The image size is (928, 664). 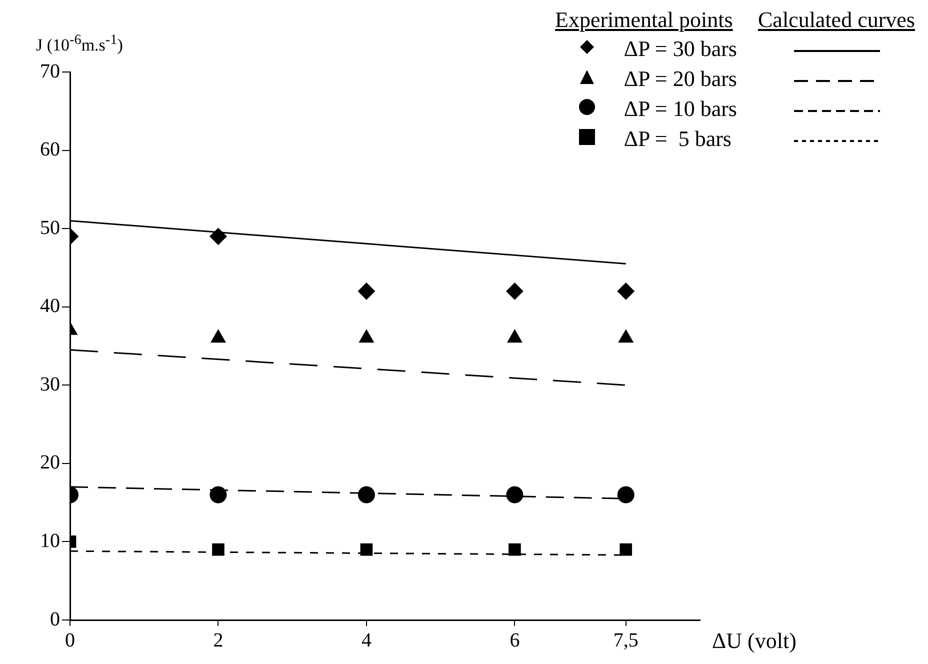 I want to click on y-tick-label: 20, so click(x=50, y=463).